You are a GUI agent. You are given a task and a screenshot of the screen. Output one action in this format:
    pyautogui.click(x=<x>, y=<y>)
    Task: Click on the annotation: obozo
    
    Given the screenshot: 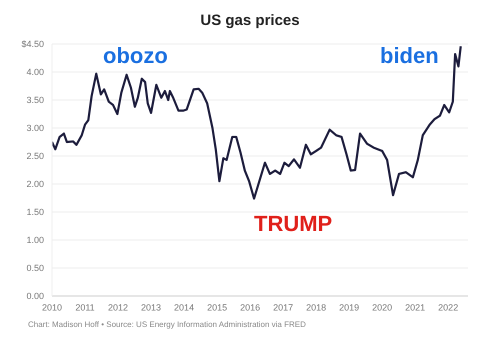 What is the action you would take?
    pyautogui.click(x=135, y=55)
    